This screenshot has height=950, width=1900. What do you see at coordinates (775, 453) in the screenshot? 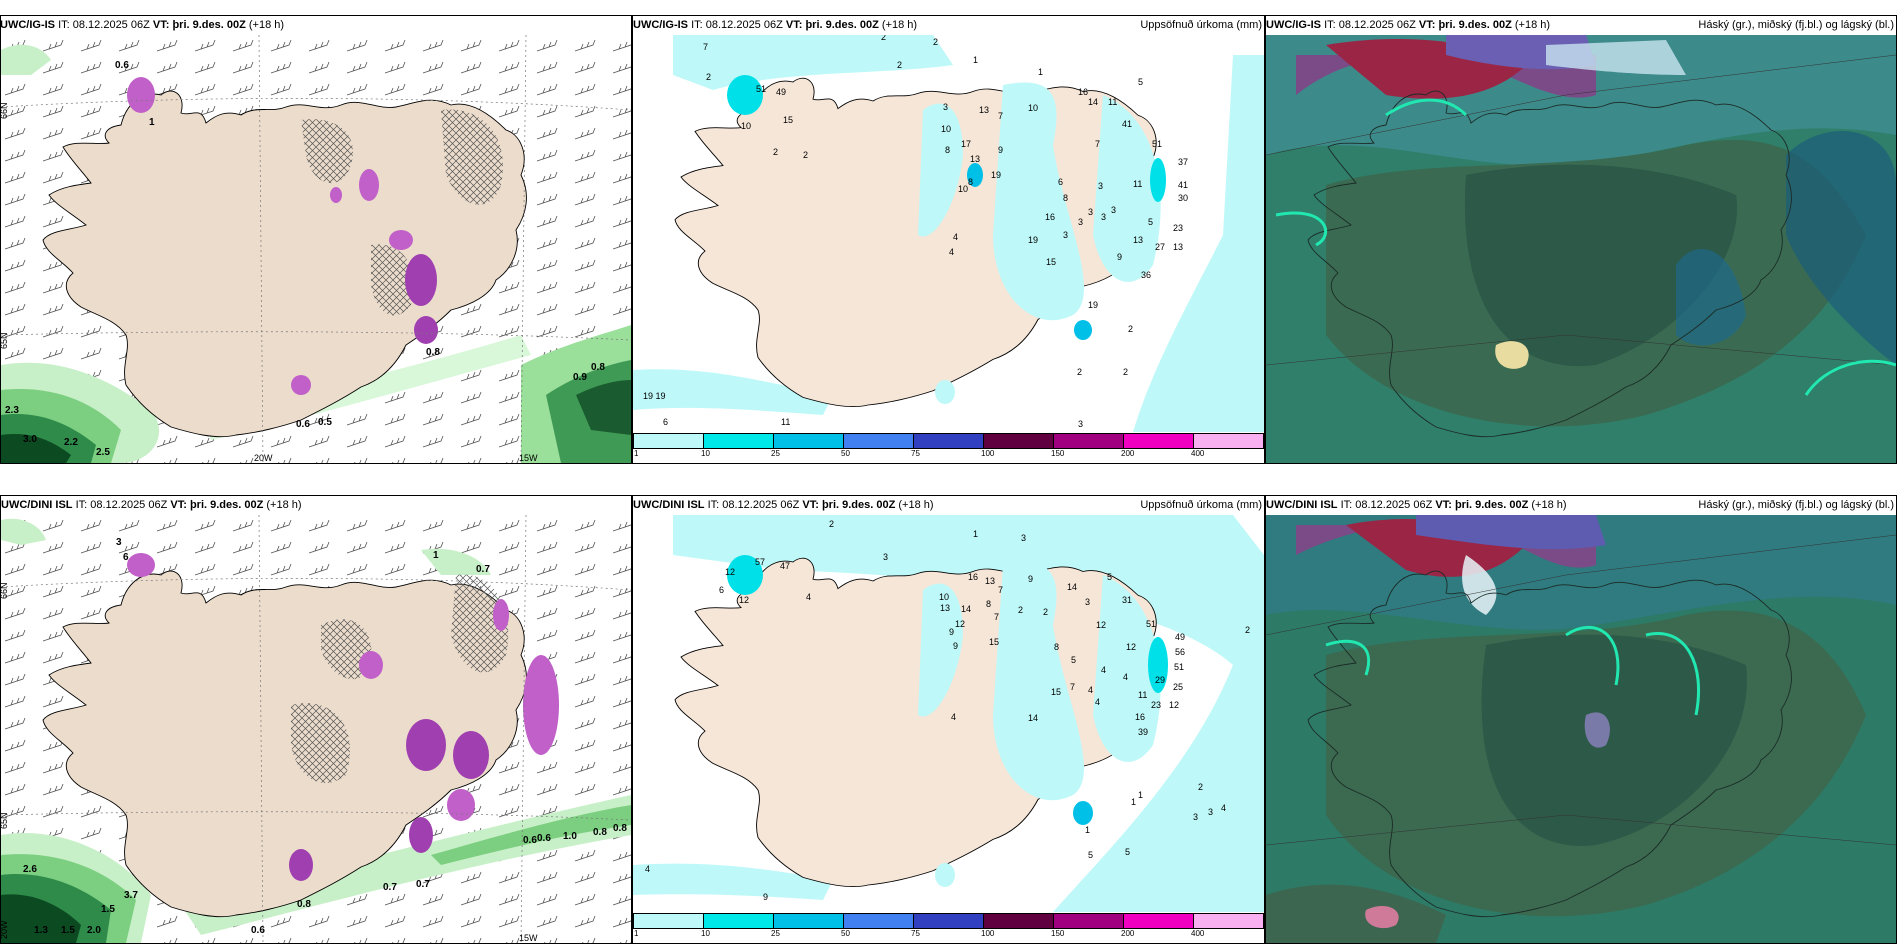
I see `colorbar-tick-label: 25` at bounding box center [775, 453].